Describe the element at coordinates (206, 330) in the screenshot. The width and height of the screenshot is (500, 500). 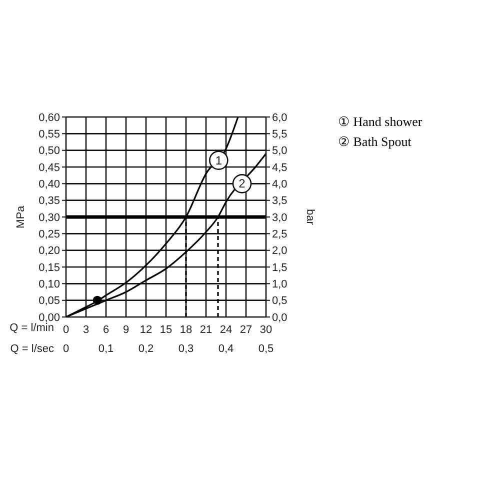
I see `x-tick-label: 21` at that location.